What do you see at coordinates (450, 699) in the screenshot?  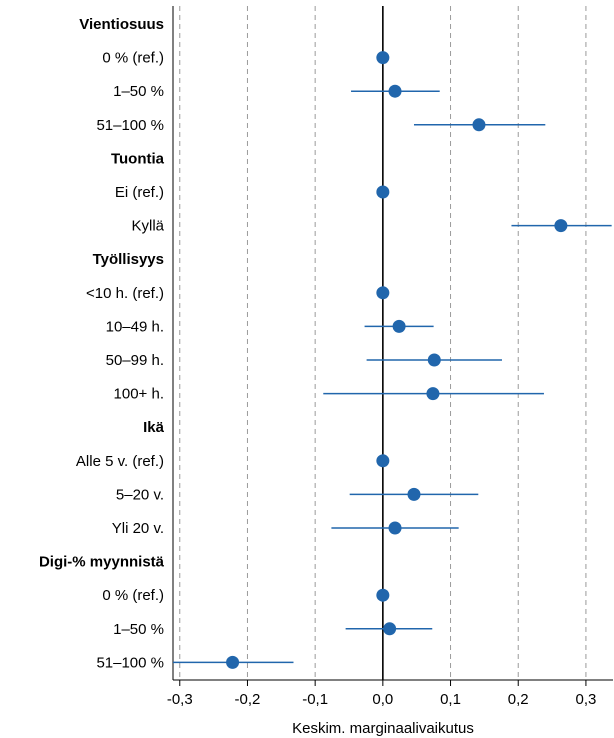 I see `x-tick-label: 0,1` at bounding box center [450, 699].